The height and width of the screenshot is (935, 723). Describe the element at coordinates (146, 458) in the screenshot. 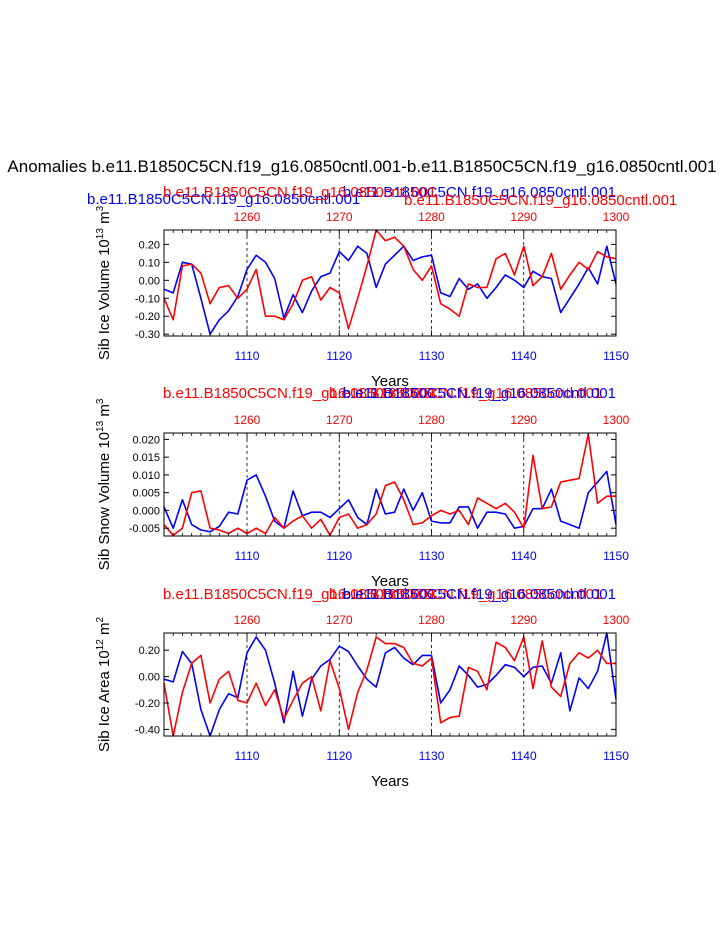

I see `y-tick-label: 0.015` at that location.